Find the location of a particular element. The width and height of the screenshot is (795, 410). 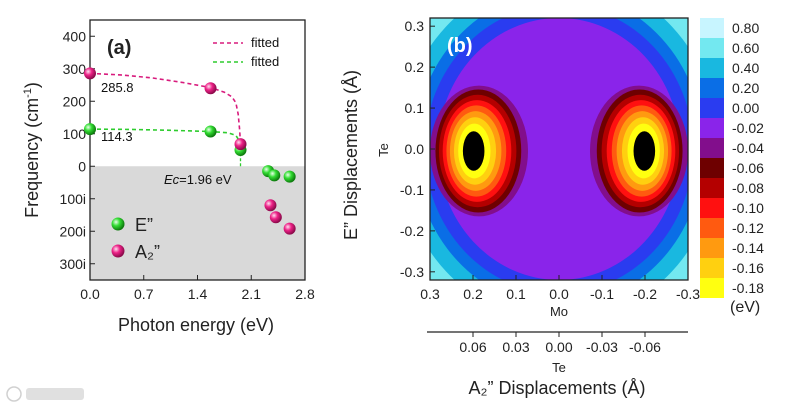

panel-label-b: (b) is located at coordinates (460, 46).